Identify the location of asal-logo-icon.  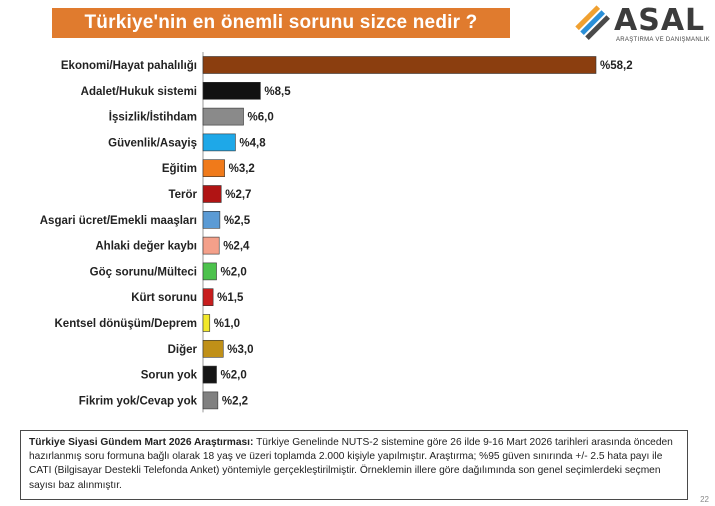
(592, 22).